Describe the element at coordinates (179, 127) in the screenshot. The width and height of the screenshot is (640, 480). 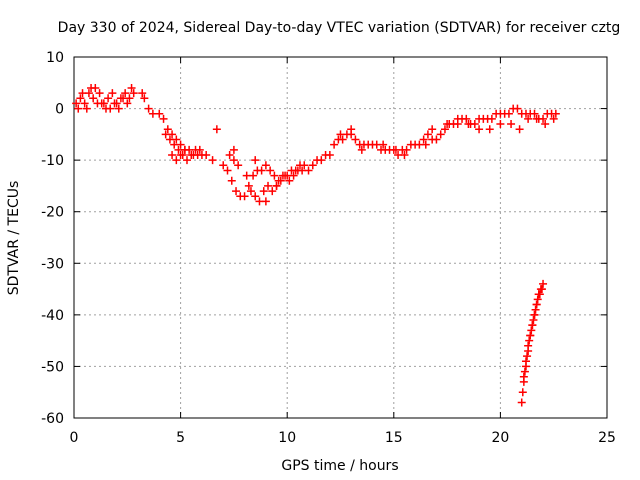
I see `series-morning-decline` at that location.